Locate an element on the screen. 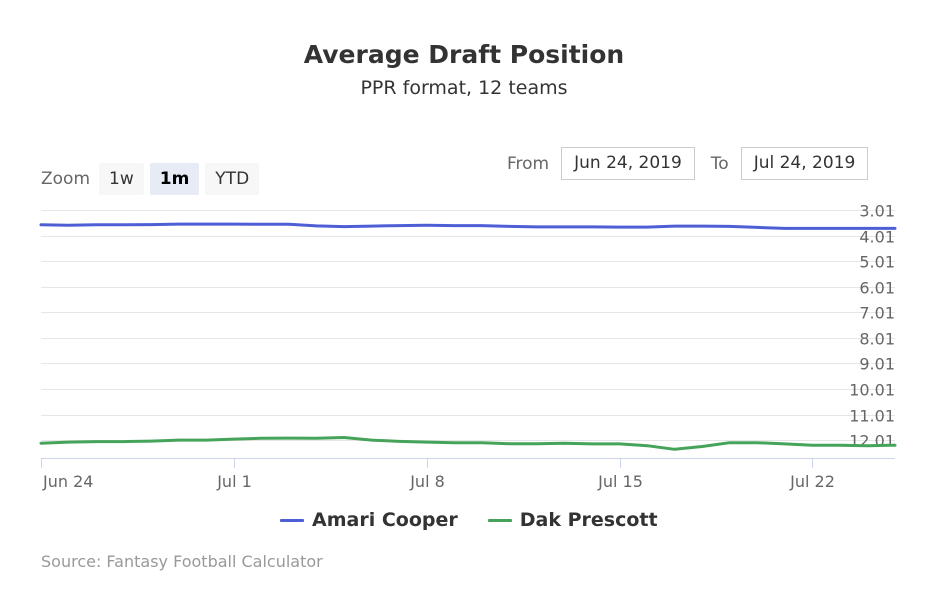 Image resolution: width=928 pixels, height=601 pixels. series-line-amari-cooper is located at coordinates (468, 226).